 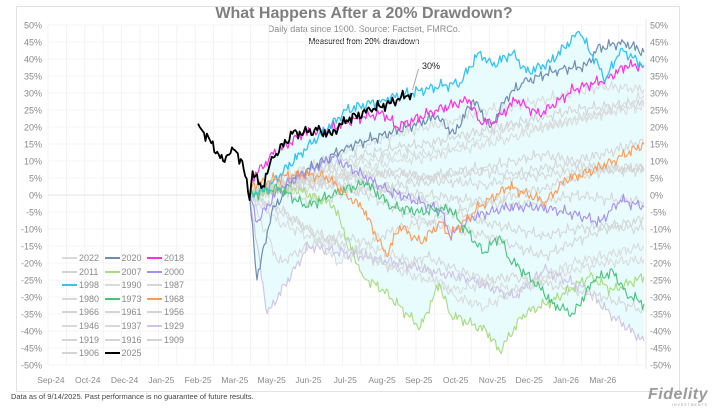 What do you see at coordinates (33, 77) in the screenshot?
I see `y-tick-label-left: 35%` at bounding box center [33, 77].